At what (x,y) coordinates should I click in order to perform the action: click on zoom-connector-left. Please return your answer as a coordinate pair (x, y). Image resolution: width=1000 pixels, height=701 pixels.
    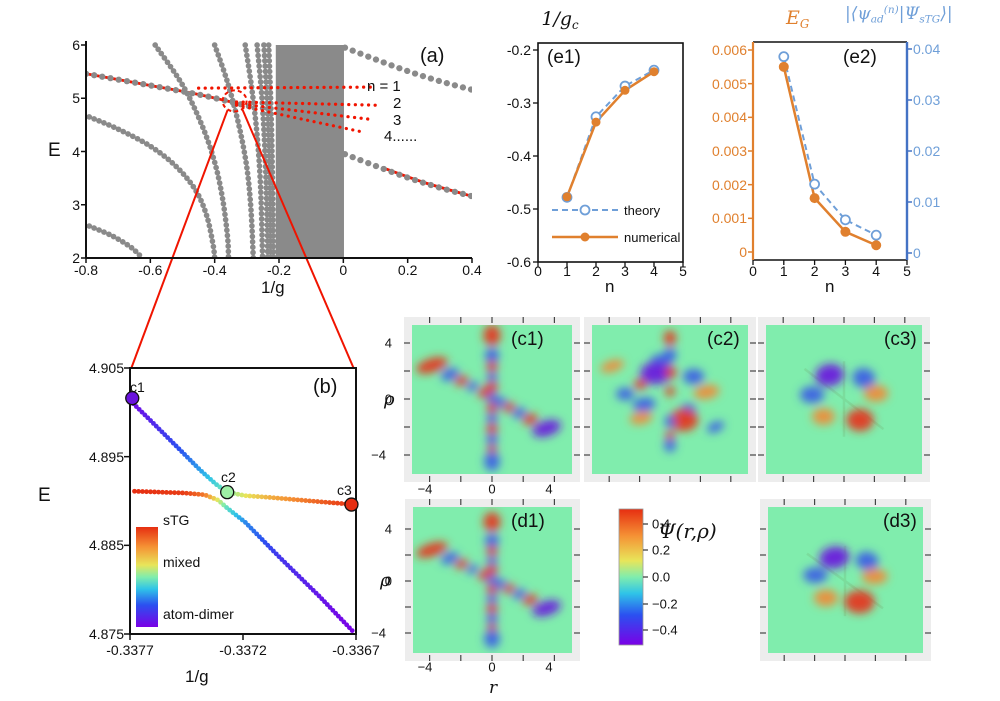
    Looking at the image, I should click on (179, 239).